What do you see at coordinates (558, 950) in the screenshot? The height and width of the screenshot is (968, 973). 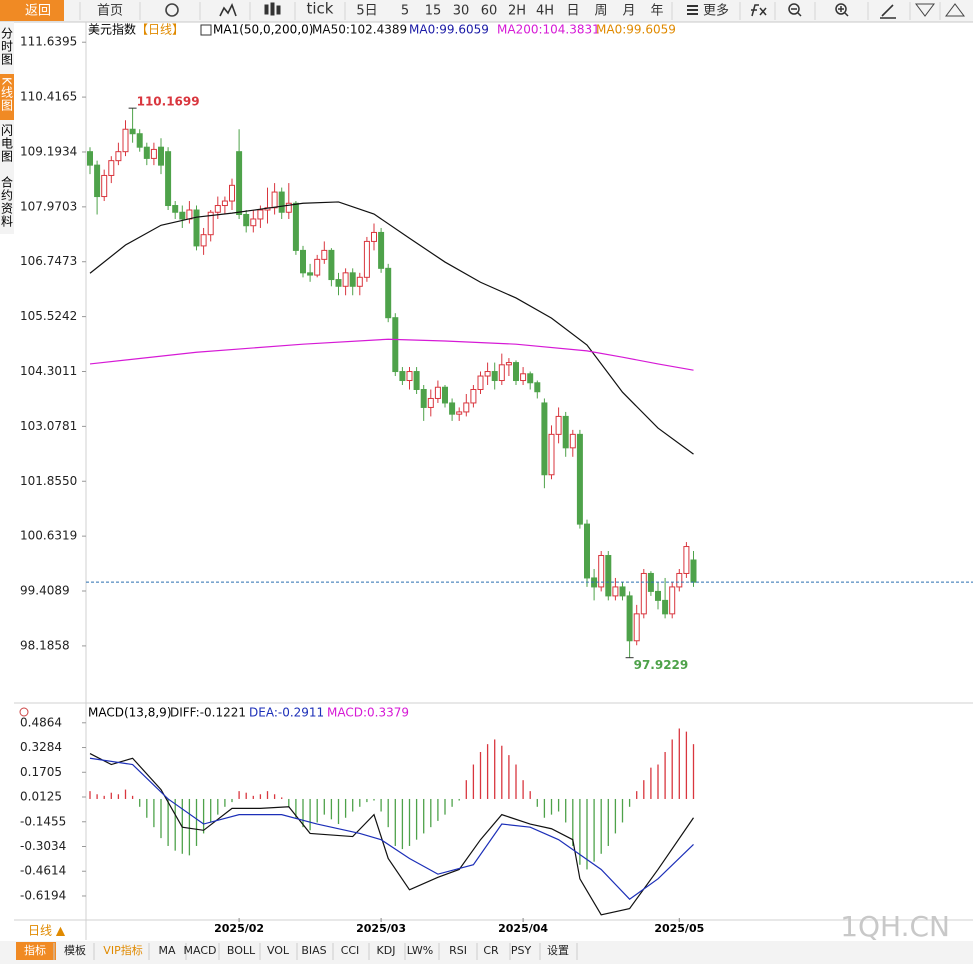 I see `bottom-tab: 设置` at bounding box center [558, 950].